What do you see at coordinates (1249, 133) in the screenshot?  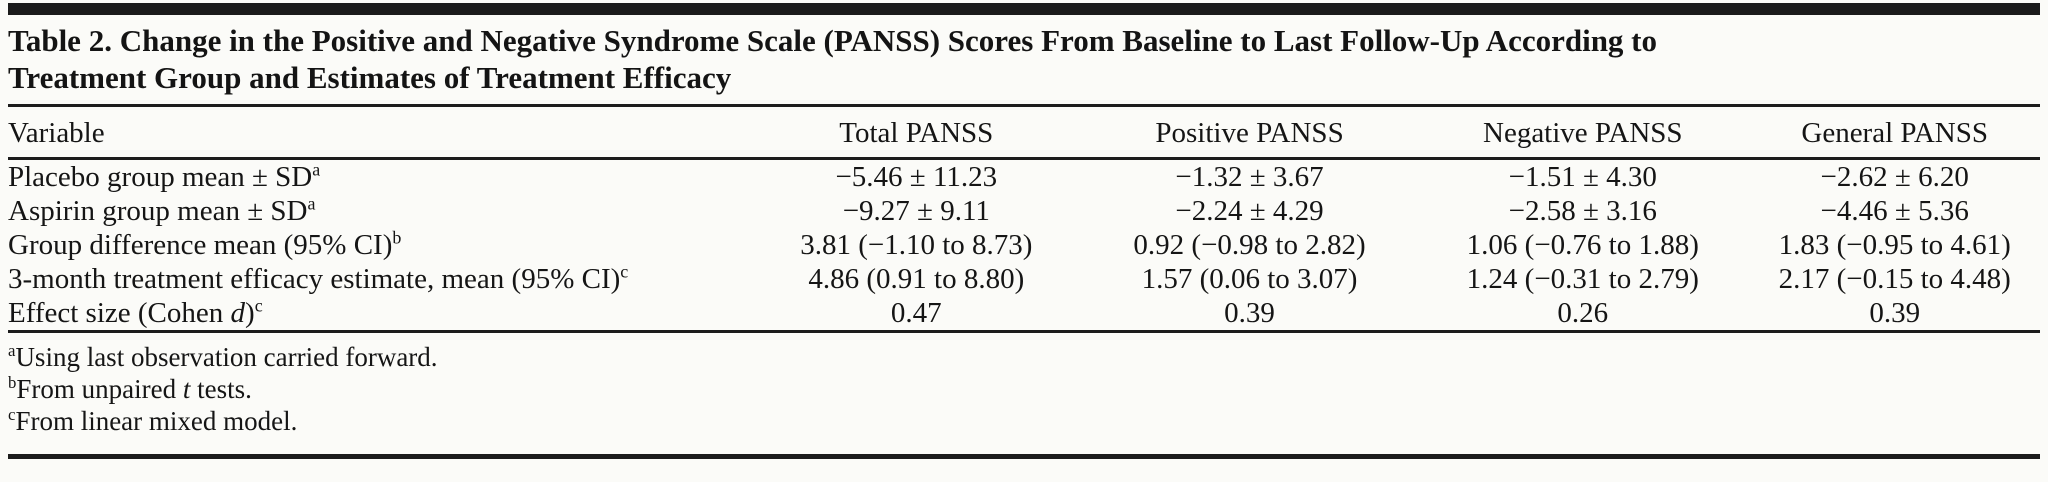 I see `column-header-positive-panss: Positive PANSS` at bounding box center [1249, 133].